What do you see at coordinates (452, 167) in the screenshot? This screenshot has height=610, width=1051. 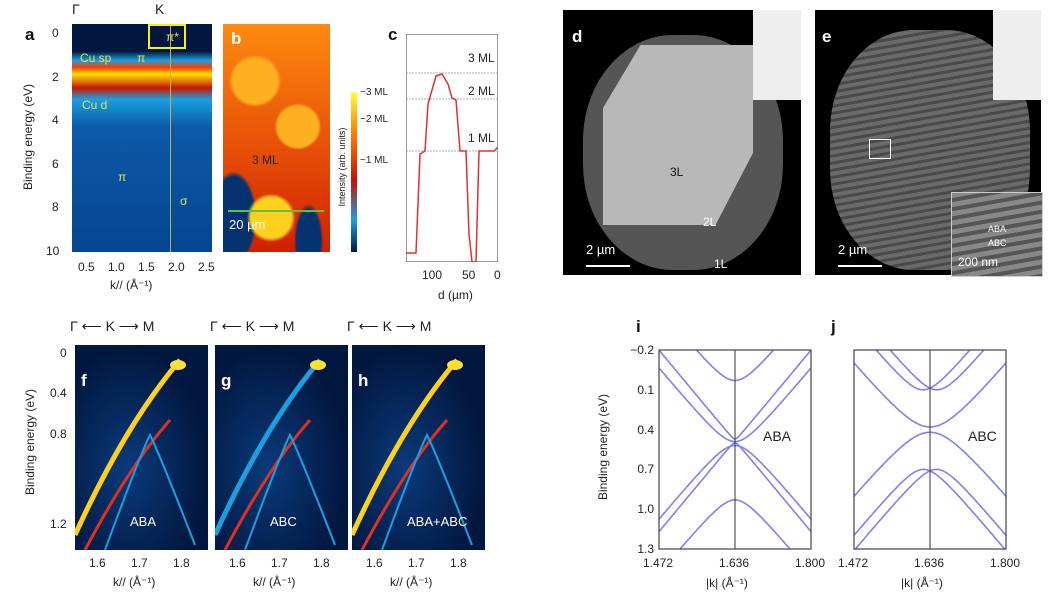 I see `profile-curve` at bounding box center [452, 167].